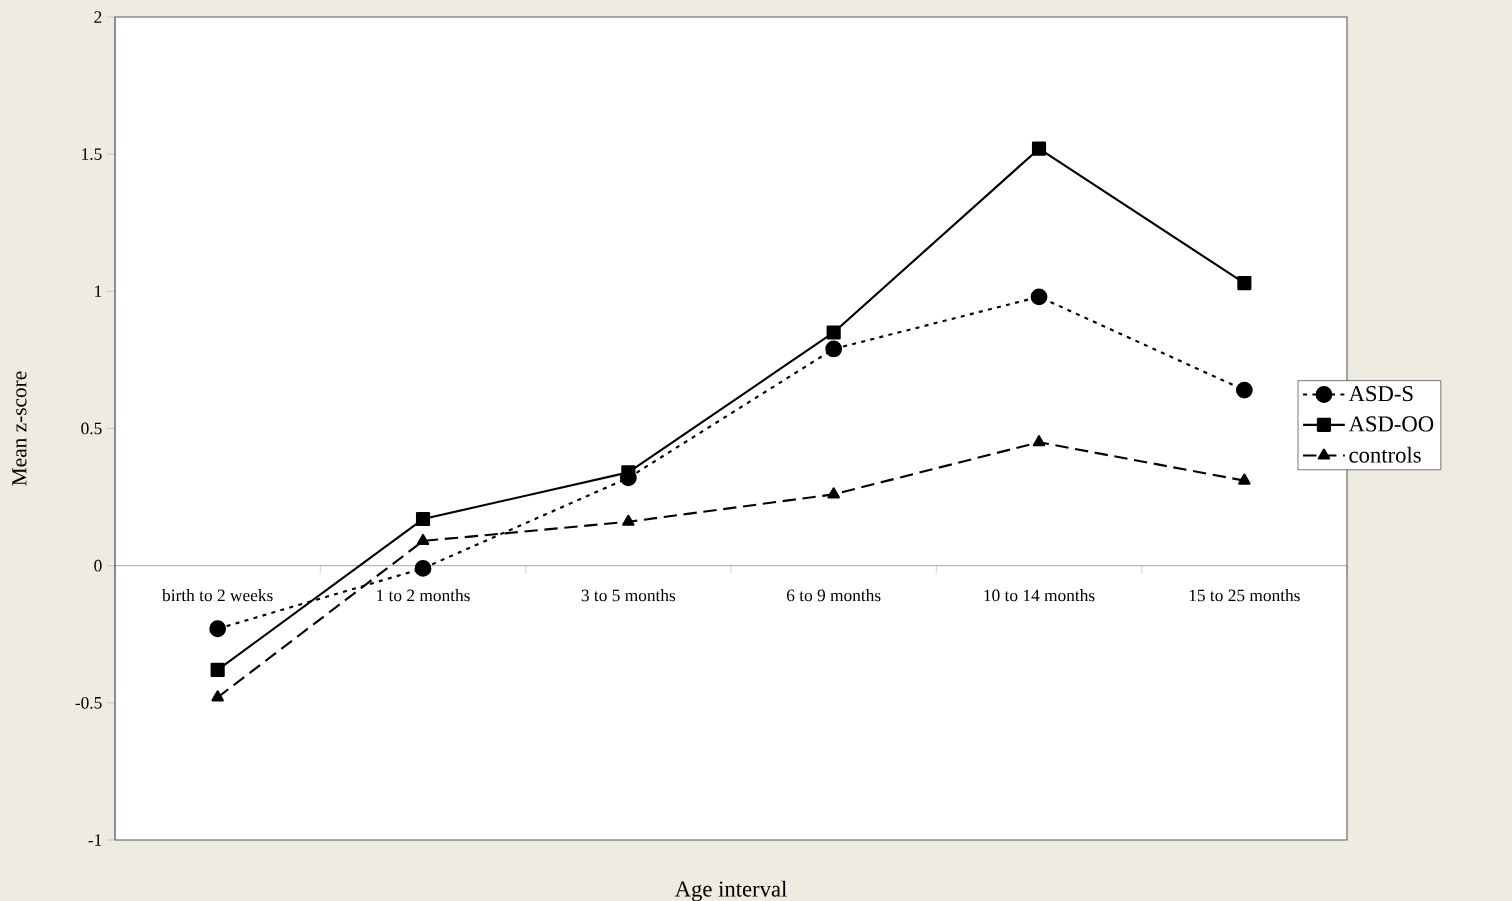 This screenshot has width=1512, height=901. I want to click on x-tick-label: 3 to 5 months, so click(628, 595).